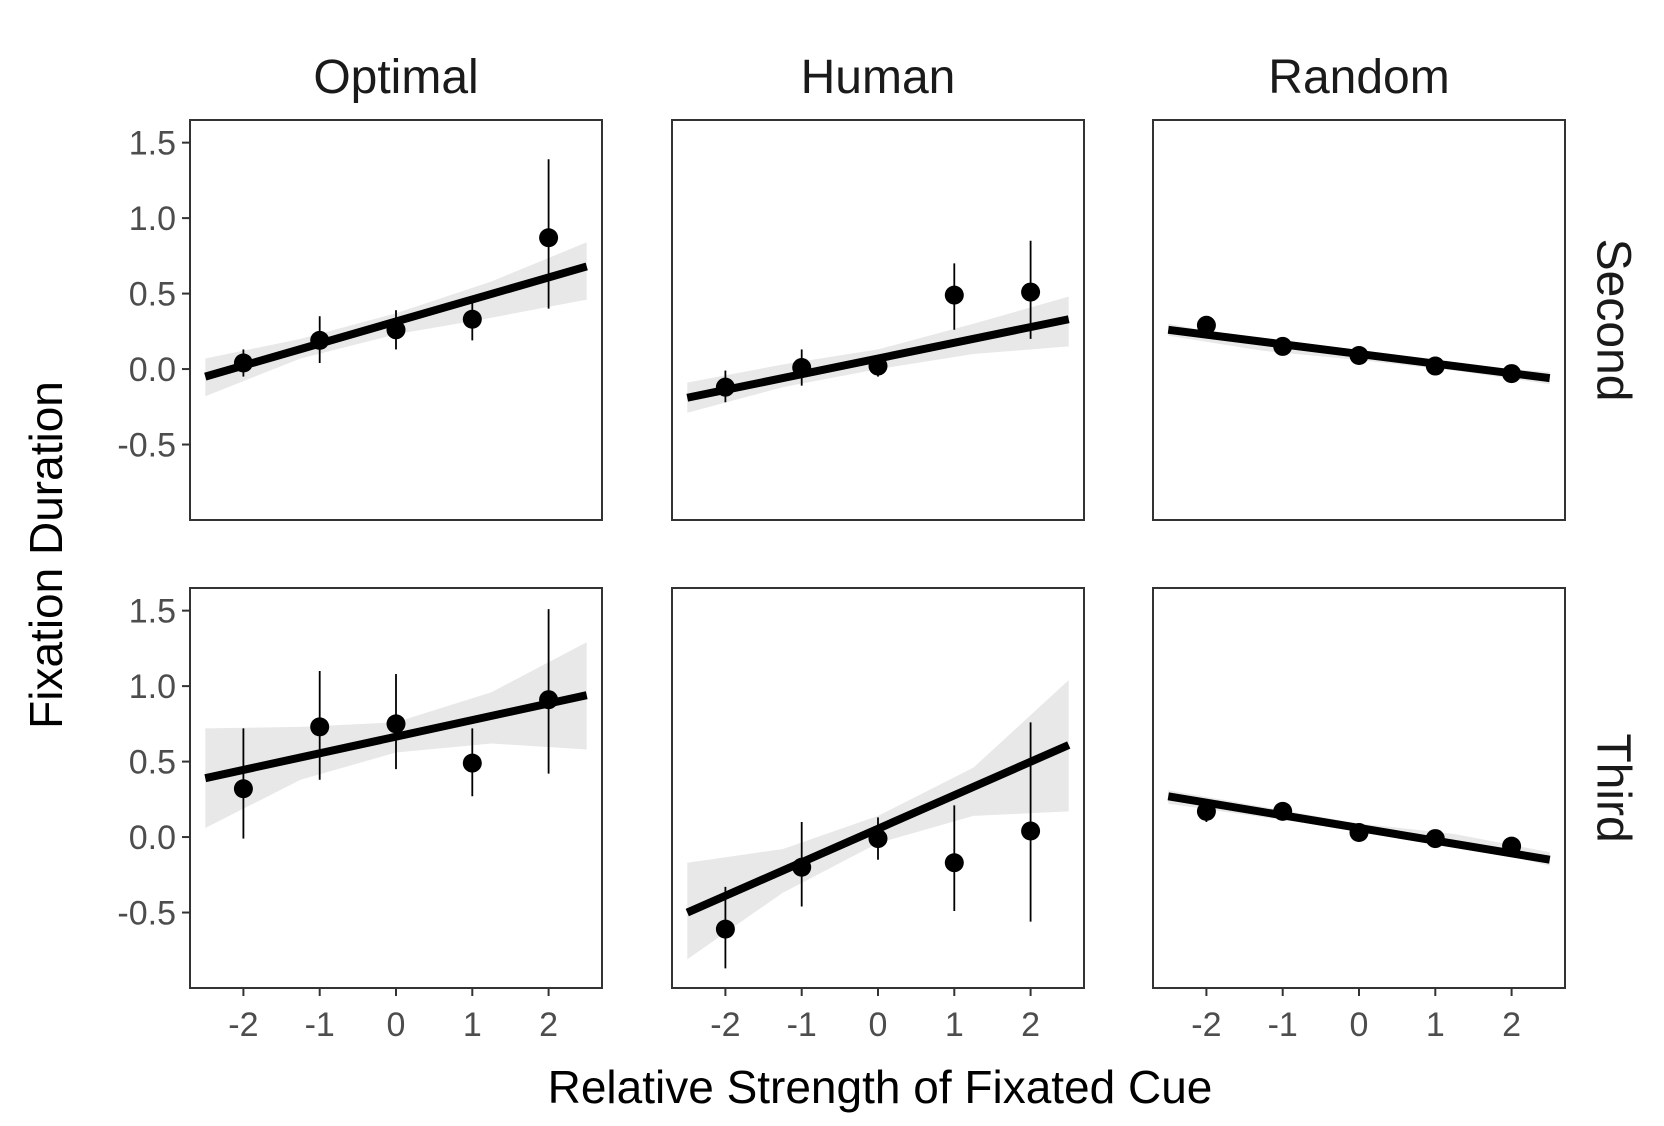 The width and height of the screenshot is (1664, 1126). Describe the element at coordinates (878, 1025) in the screenshot. I see `x-tick-label-human-third: 0` at that location.